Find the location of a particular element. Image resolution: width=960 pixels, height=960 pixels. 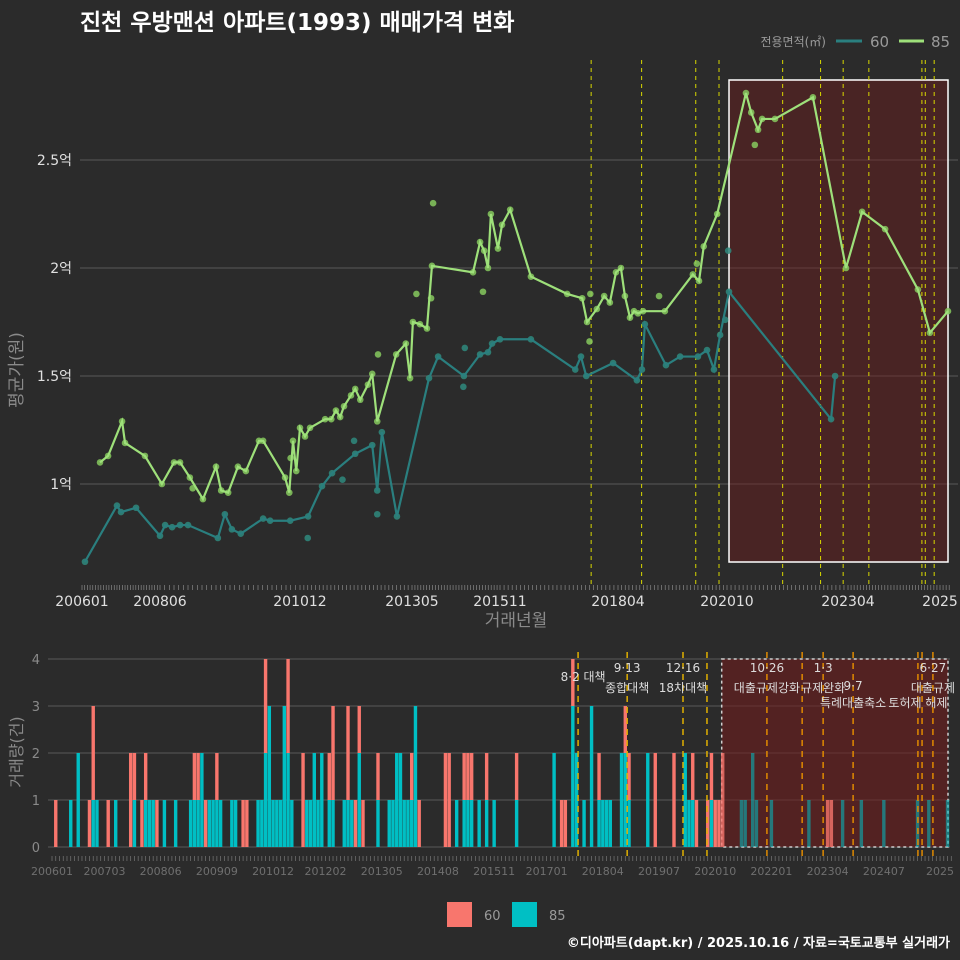

y-tick-label: 1.5억 is located at coordinates (54, 377).